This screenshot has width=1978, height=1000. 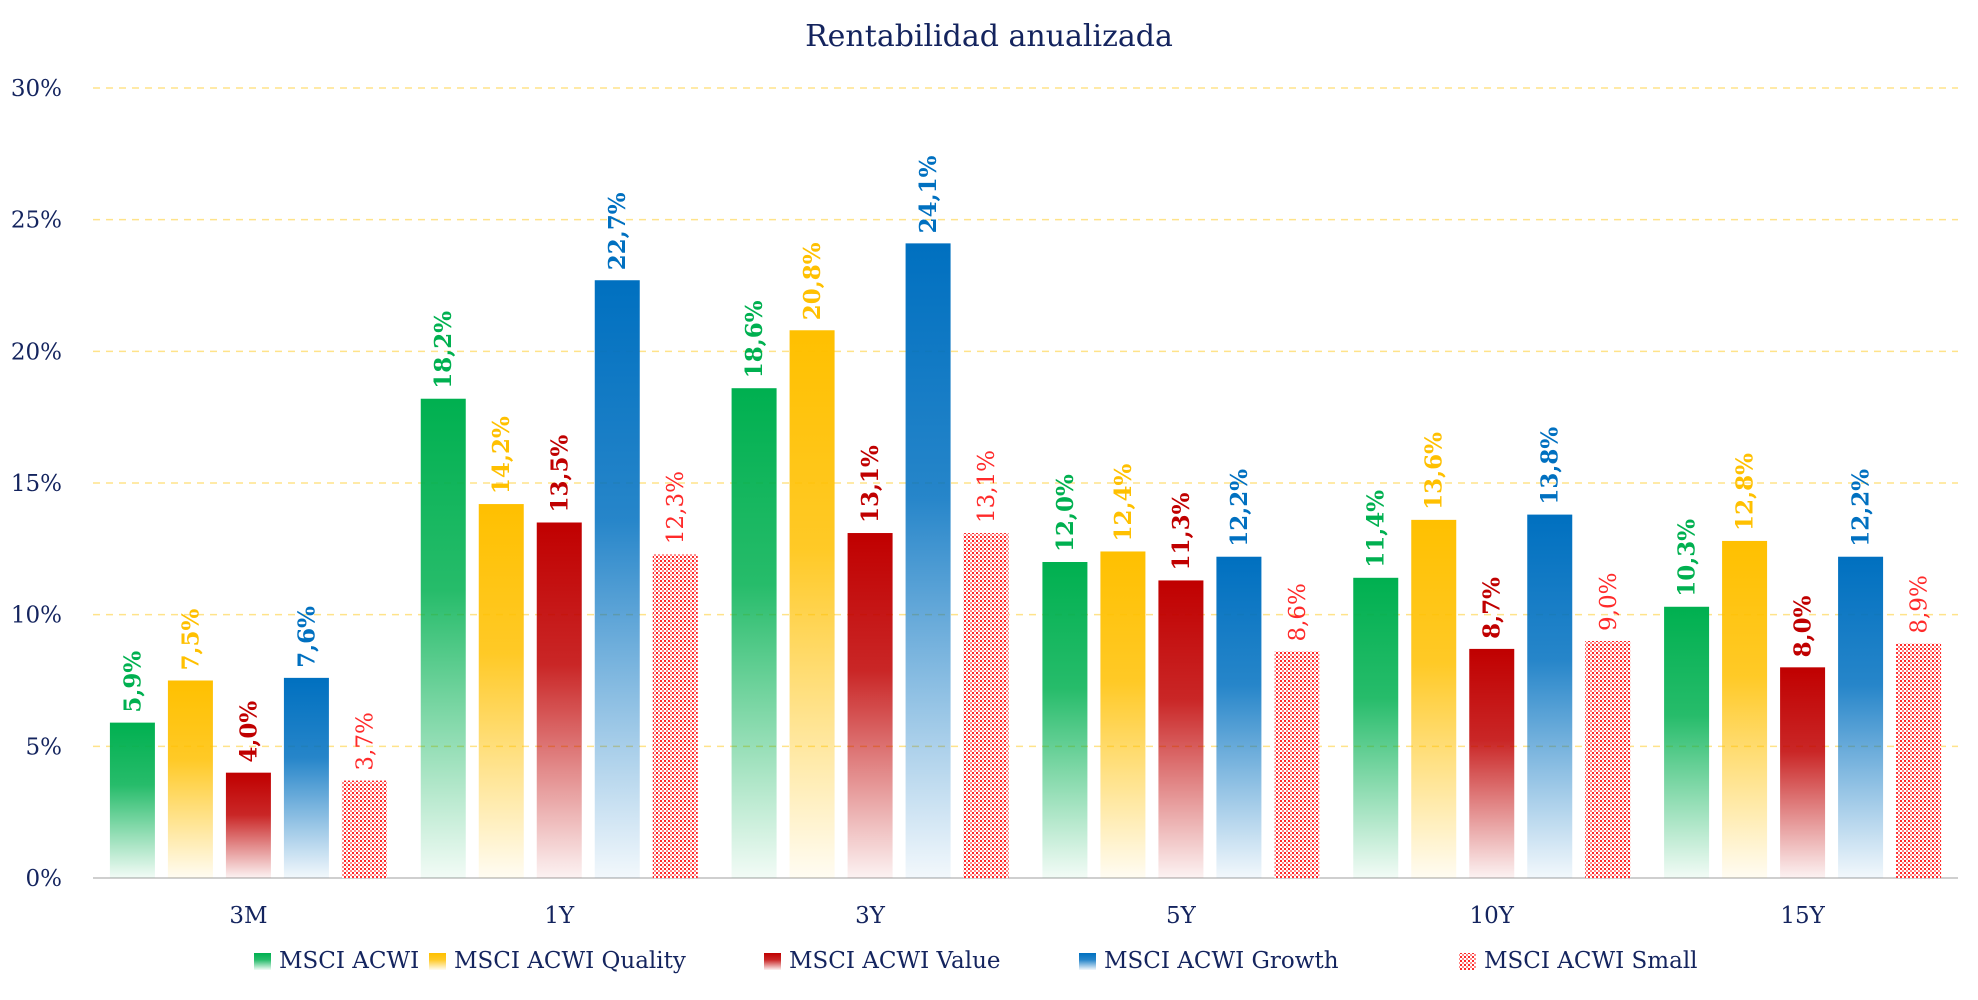 I want to click on bar-msci-acwi-growth-3m, so click(x=306, y=777).